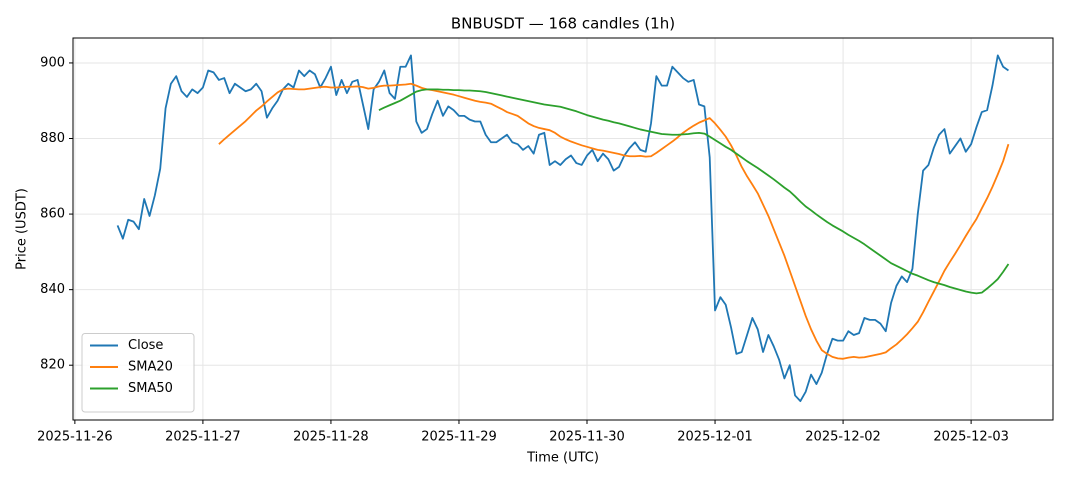 The height and width of the screenshot is (481, 1068). What do you see at coordinates (459, 437) in the screenshot?
I see `x-tick-label: 2025-11-29` at bounding box center [459, 437].